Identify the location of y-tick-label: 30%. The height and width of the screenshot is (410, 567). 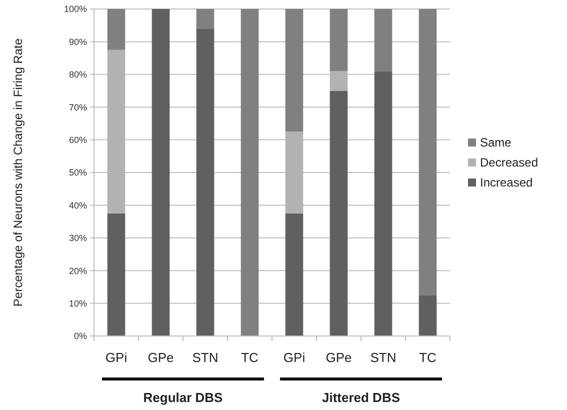
(77, 238).